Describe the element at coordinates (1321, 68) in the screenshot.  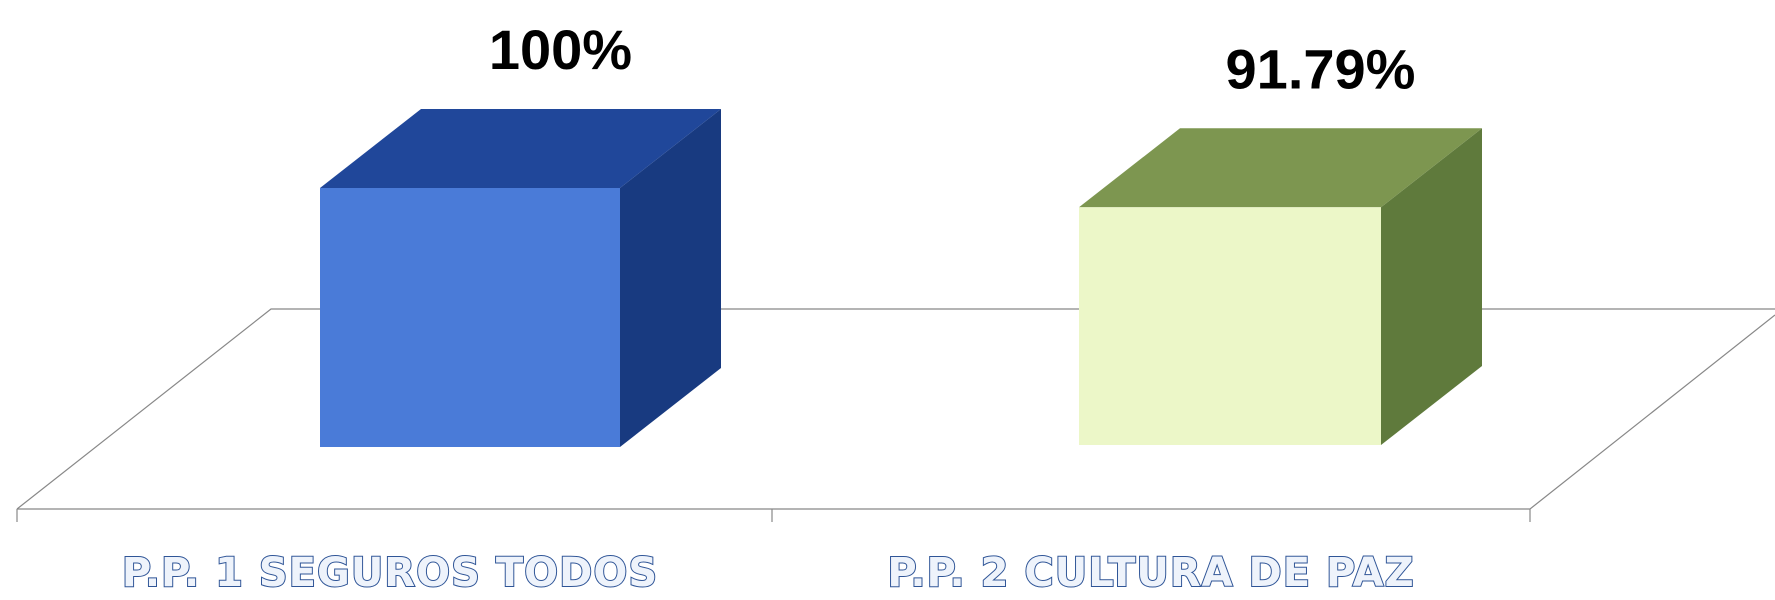
I see `value-label: 91.79%` at that location.